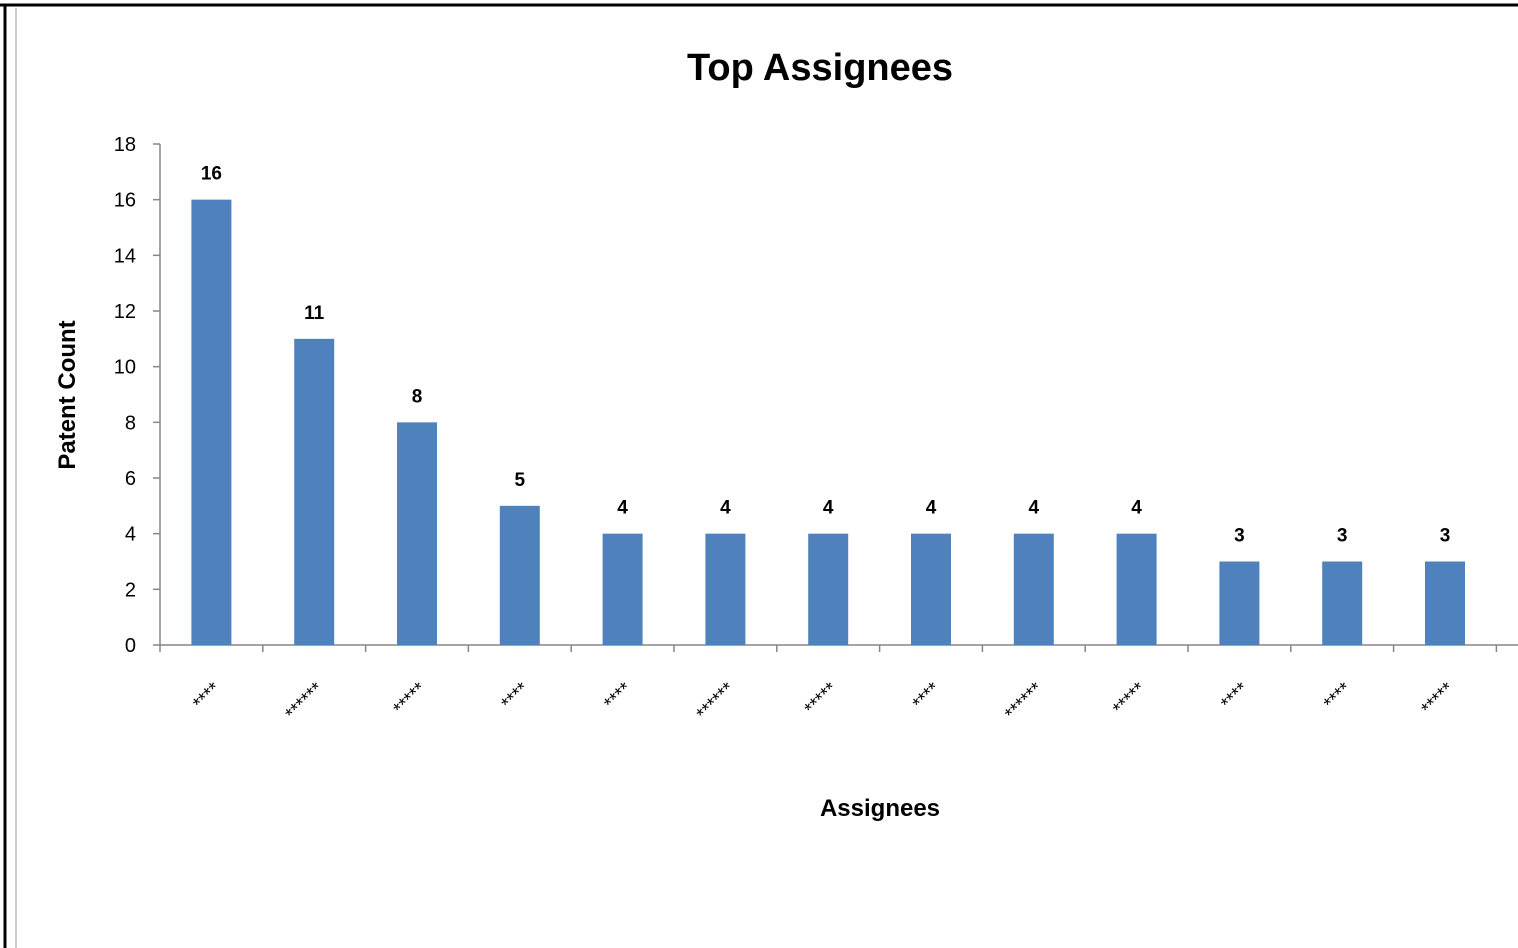 Image resolution: width=1518 pixels, height=948 pixels. Describe the element at coordinates (130, 590) in the screenshot. I see `y-tick-label: 2` at that location.